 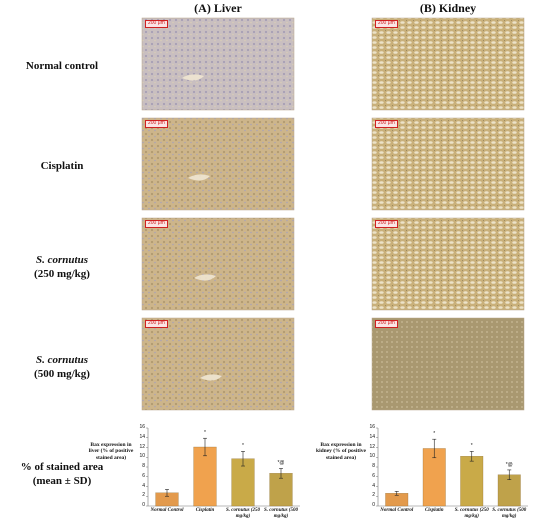 I want to click on row-label: % of stained area, so click(x=62, y=467).